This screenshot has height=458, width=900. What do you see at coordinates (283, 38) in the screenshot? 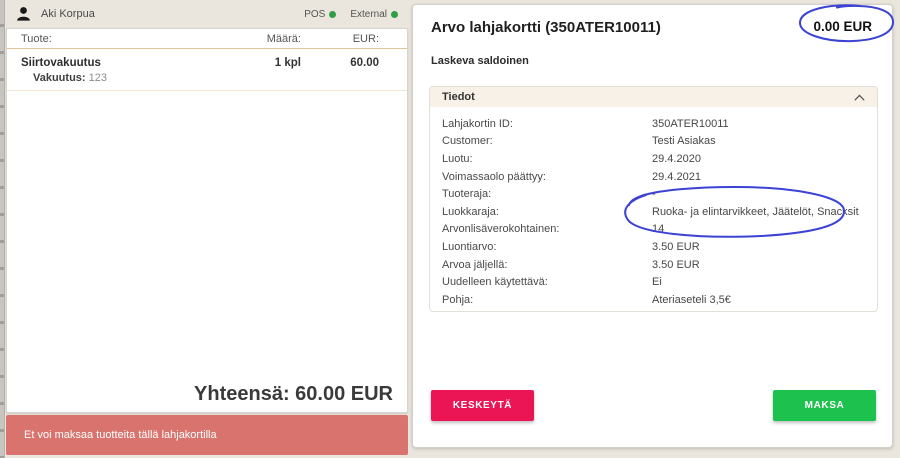
I see `column-header-quantity: Määrä:` at bounding box center [283, 38].